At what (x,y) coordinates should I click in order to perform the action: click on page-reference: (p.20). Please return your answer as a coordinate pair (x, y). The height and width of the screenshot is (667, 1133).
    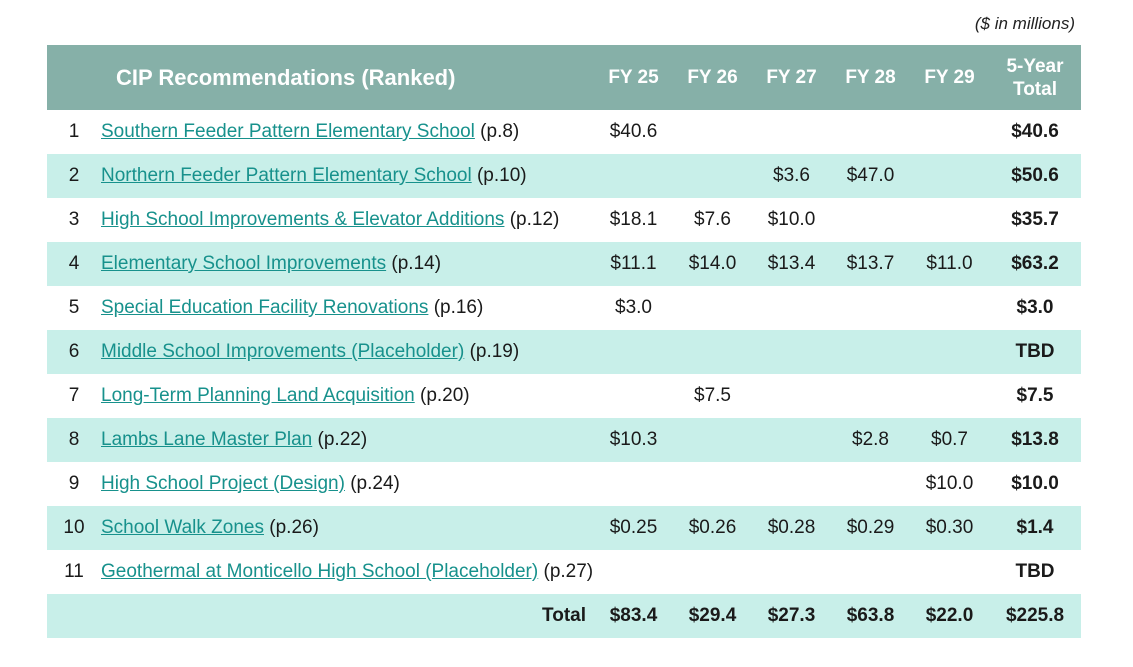
    Looking at the image, I should click on (445, 395).